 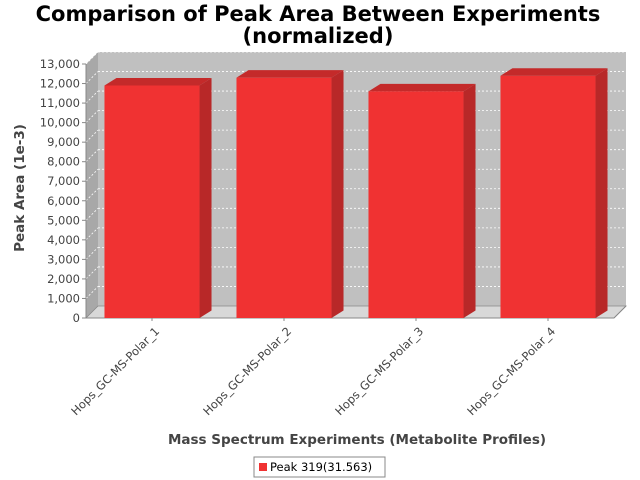 What do you see at coordinates (60, 103) in the screenshot?
I see `y-tick-label: 11,000` at bounding box center [60, 103].